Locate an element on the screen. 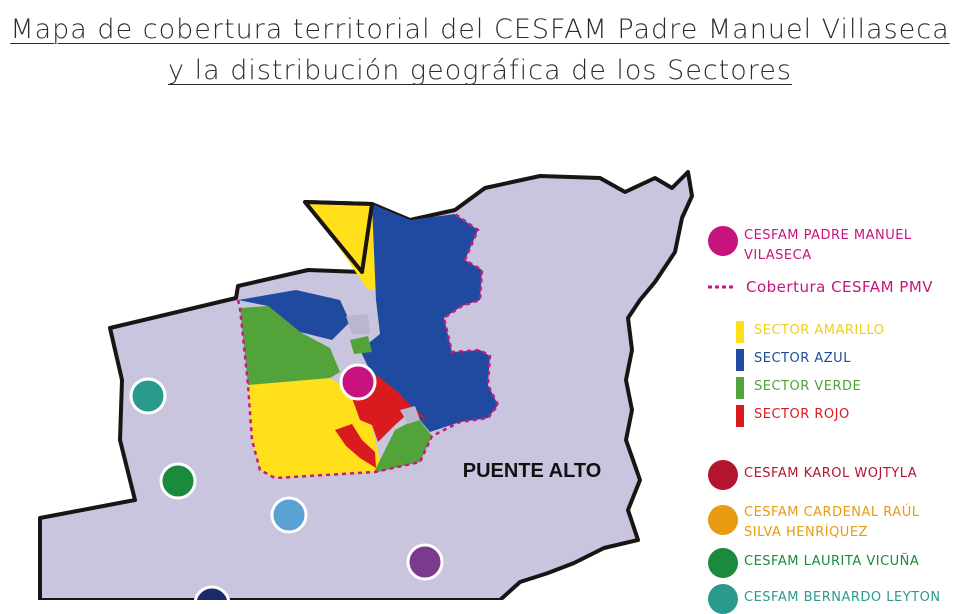  legend-label-line: CESFAM CARDENAL RAÚL is located at coordinates (832, 512).